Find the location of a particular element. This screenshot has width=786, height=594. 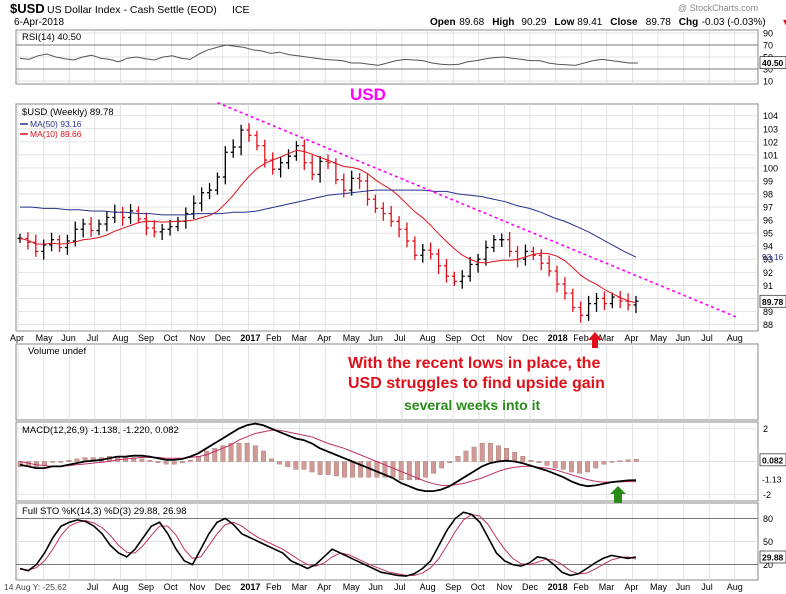

tick-label: 70 is located at coordinates (768, 46).